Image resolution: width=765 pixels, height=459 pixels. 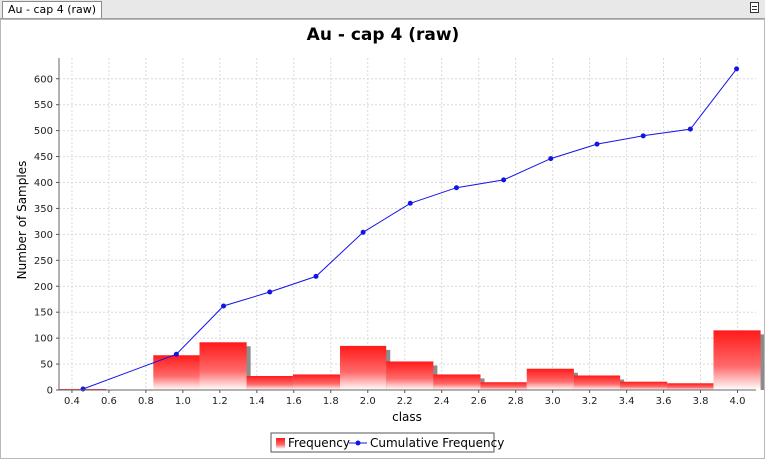 What do you see at coordinates (183, 401) in the screenshot?
I see `x-tick-label: 1.0` at bounding box center [183, 401].